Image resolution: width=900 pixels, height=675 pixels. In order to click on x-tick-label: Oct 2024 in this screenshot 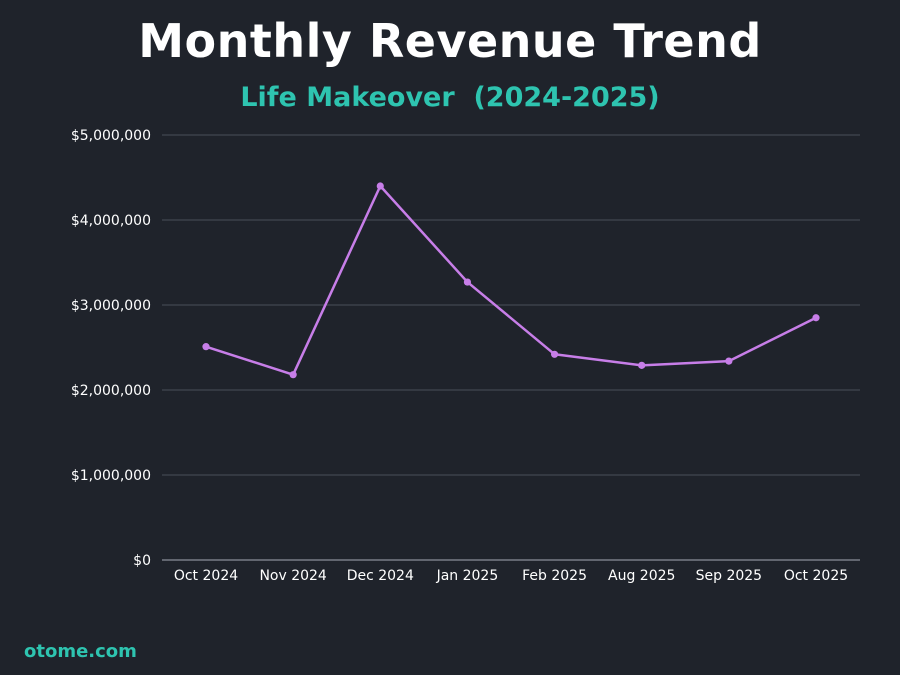, I will do `click(206, 576)`.